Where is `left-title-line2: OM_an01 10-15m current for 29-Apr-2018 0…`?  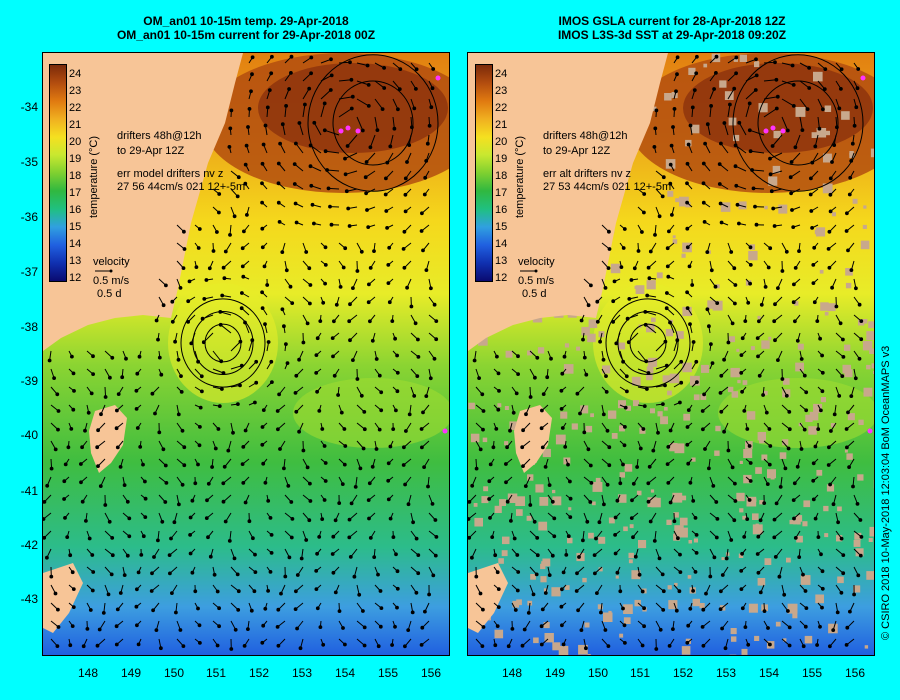 left-title-line2: OM_an01 10-15m current for 29-Apr-2018 0… is located at coordinates (246, 35).